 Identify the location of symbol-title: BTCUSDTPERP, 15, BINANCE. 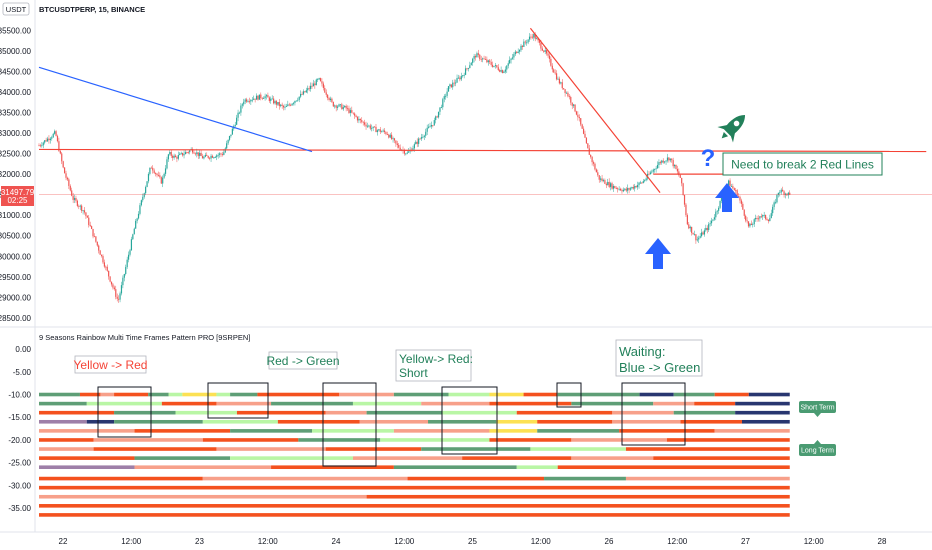
(92, 9).